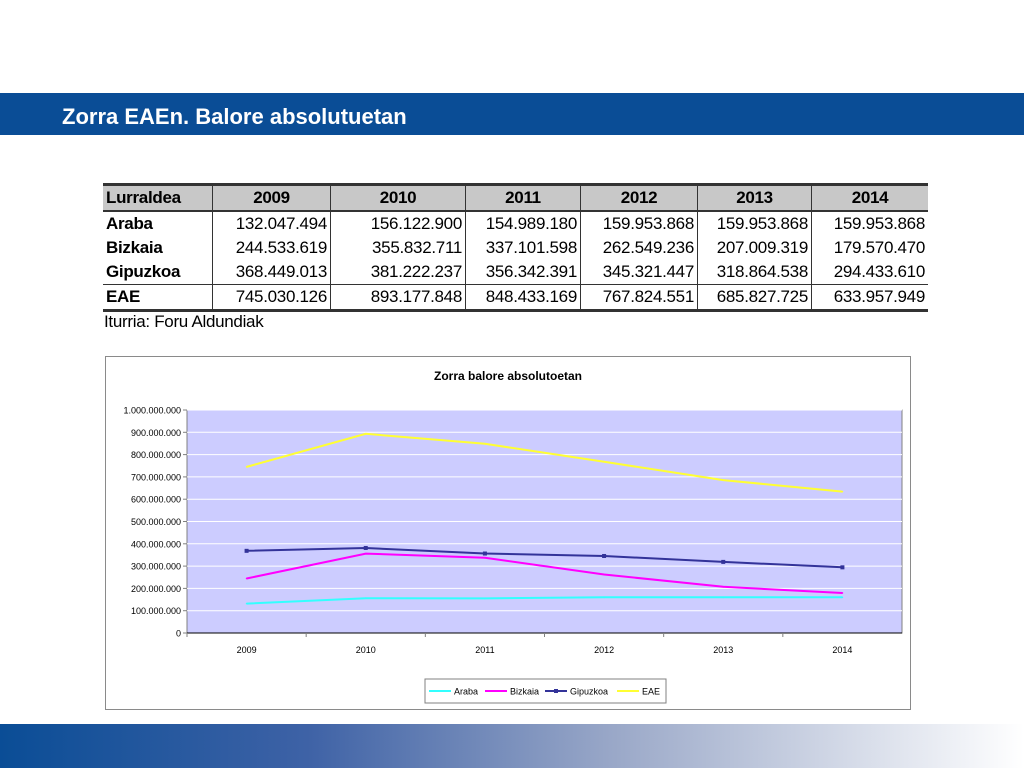 Image resolution: width=1024 pixels, height=768 pixels. Describe the element at coordinates (869, 298) in the screenshot. I see `table-cell: 633.957.949` at that location.